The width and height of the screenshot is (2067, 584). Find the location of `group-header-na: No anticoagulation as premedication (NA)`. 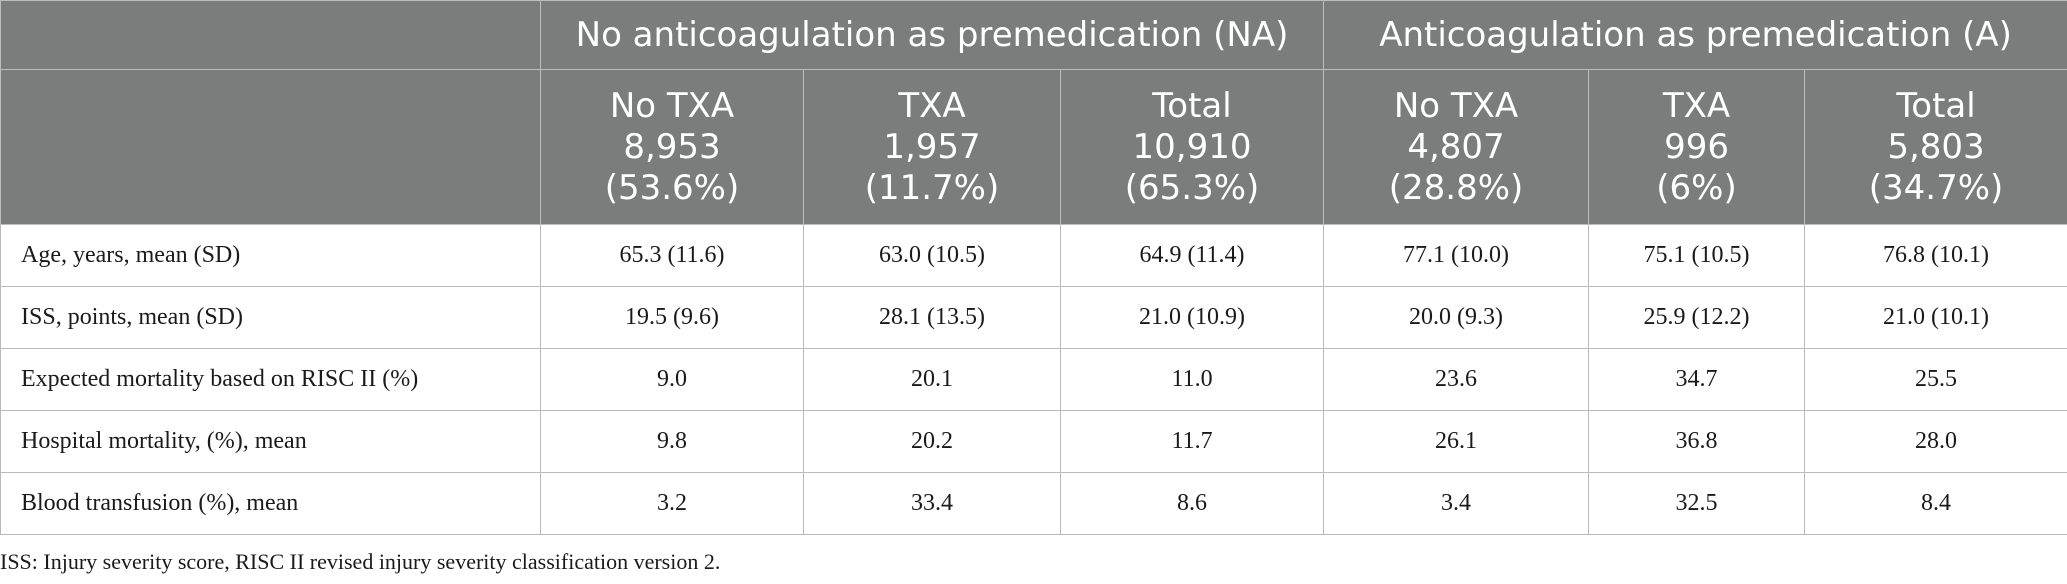

group-header-na: No anticoagulation as premedication (NA) is located at coordinates (932, 35).